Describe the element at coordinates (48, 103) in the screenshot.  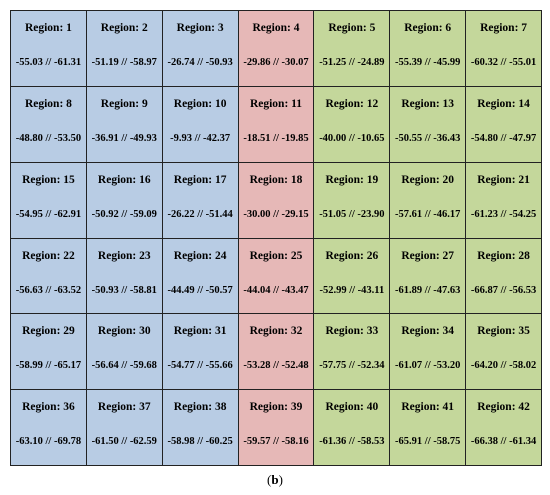
I see `region-label: Region: 8` at that location.